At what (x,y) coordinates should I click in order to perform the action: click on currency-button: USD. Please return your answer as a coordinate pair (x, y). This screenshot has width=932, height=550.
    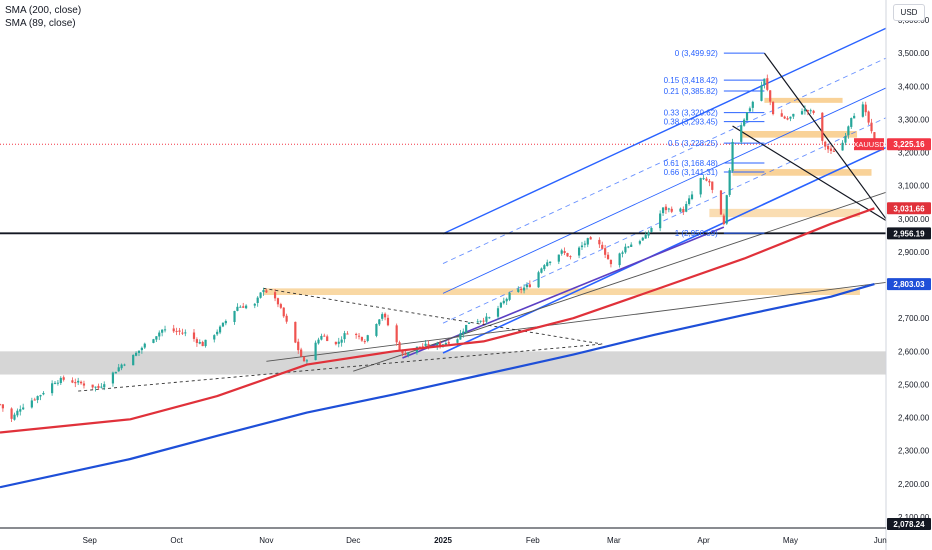
    Looking at the image, I should click on (909, 12).